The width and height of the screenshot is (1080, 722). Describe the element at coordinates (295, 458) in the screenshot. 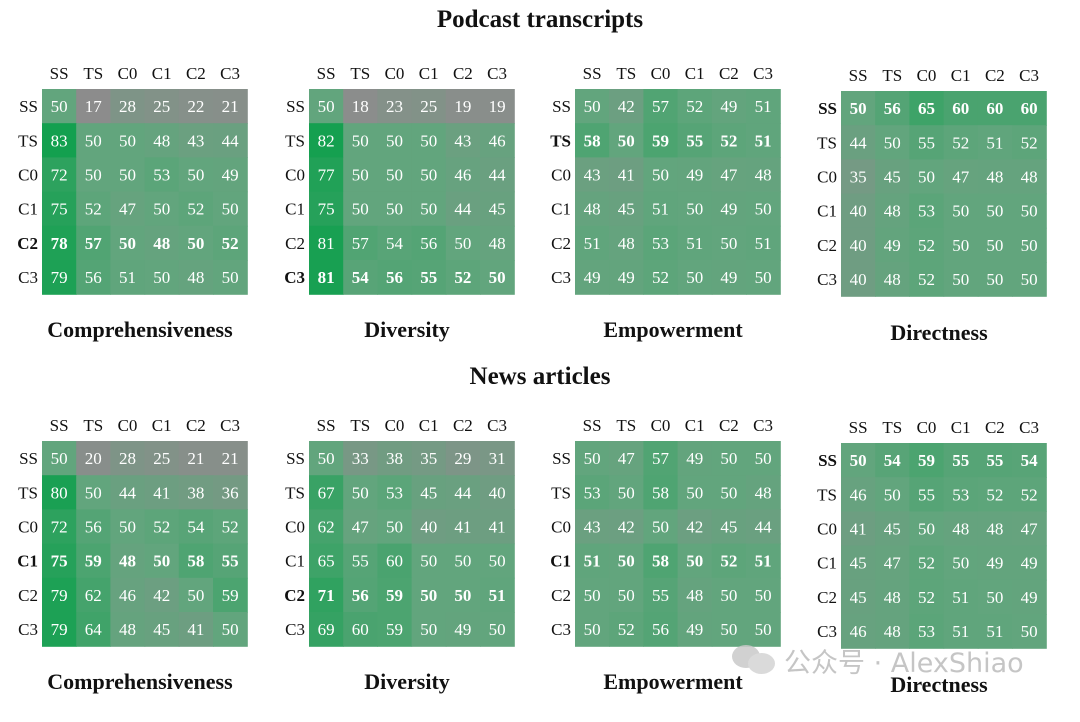

I see `row-label-ss: SS` at that location.